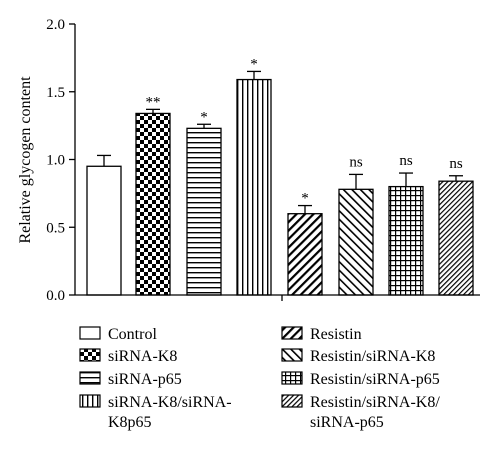  I want to click on legend-label: Resistin, so click(336, 334).